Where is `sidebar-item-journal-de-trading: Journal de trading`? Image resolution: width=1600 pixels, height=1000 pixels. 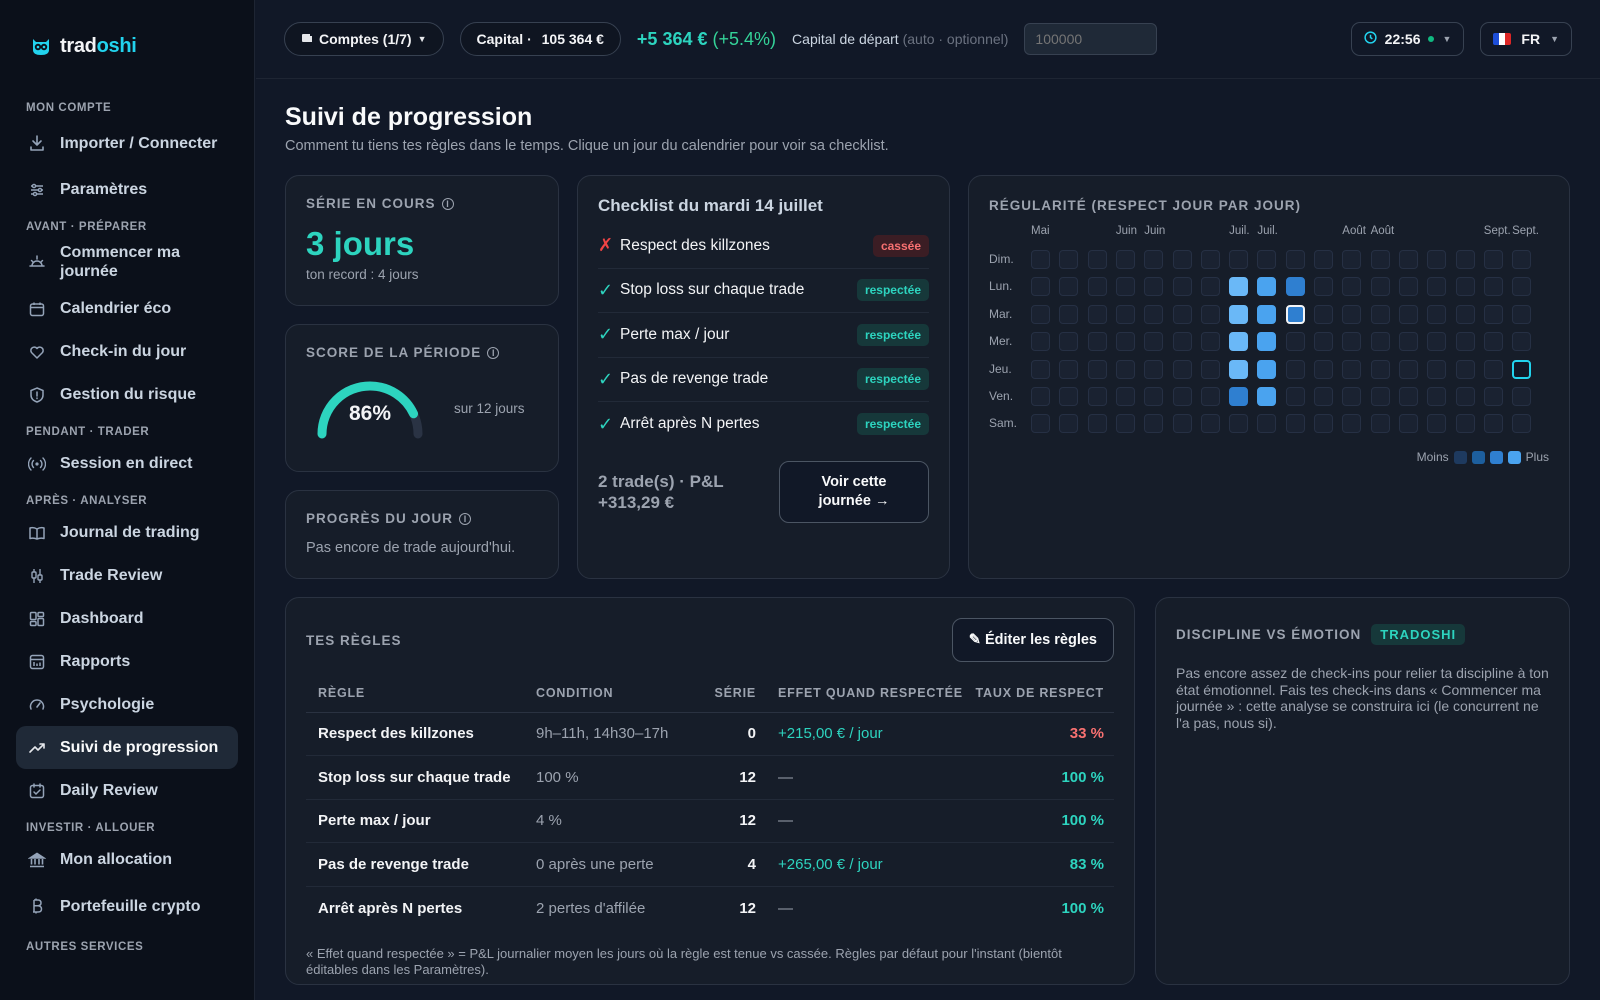 sidebar-item-journal-de-trading: Journal de trading is located at coordinates (127, 532).